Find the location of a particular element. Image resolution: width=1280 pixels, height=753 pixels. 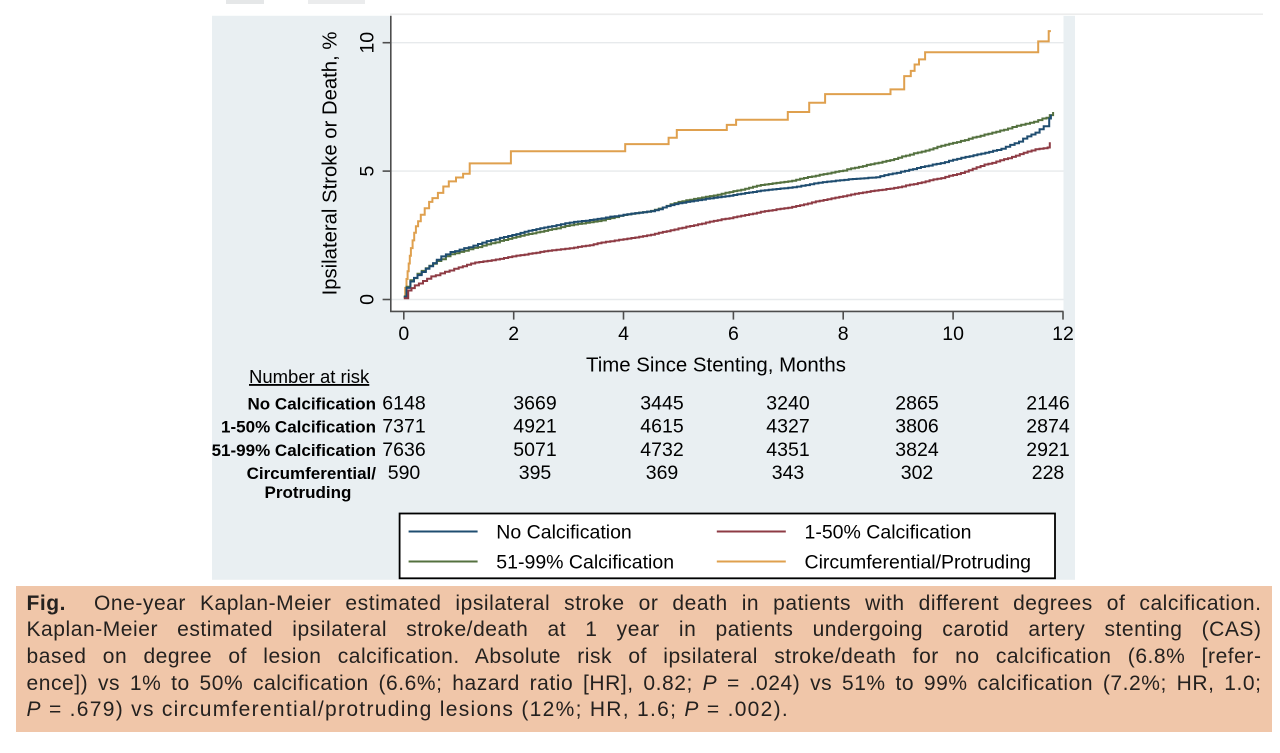

svg-text: 395 is located at coordinates (535, 473).